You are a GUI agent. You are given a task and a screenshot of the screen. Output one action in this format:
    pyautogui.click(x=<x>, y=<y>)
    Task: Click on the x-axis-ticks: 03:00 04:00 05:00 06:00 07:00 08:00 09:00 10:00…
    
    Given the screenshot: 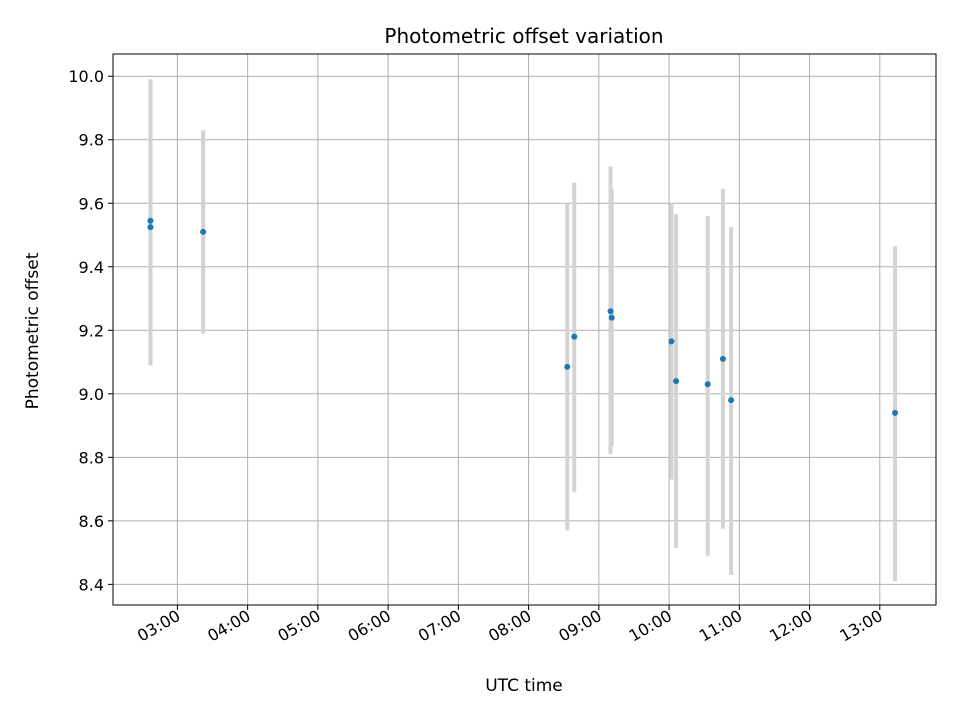 What is the action you would take?
    pyautogui.click(x=510, y=625)
    